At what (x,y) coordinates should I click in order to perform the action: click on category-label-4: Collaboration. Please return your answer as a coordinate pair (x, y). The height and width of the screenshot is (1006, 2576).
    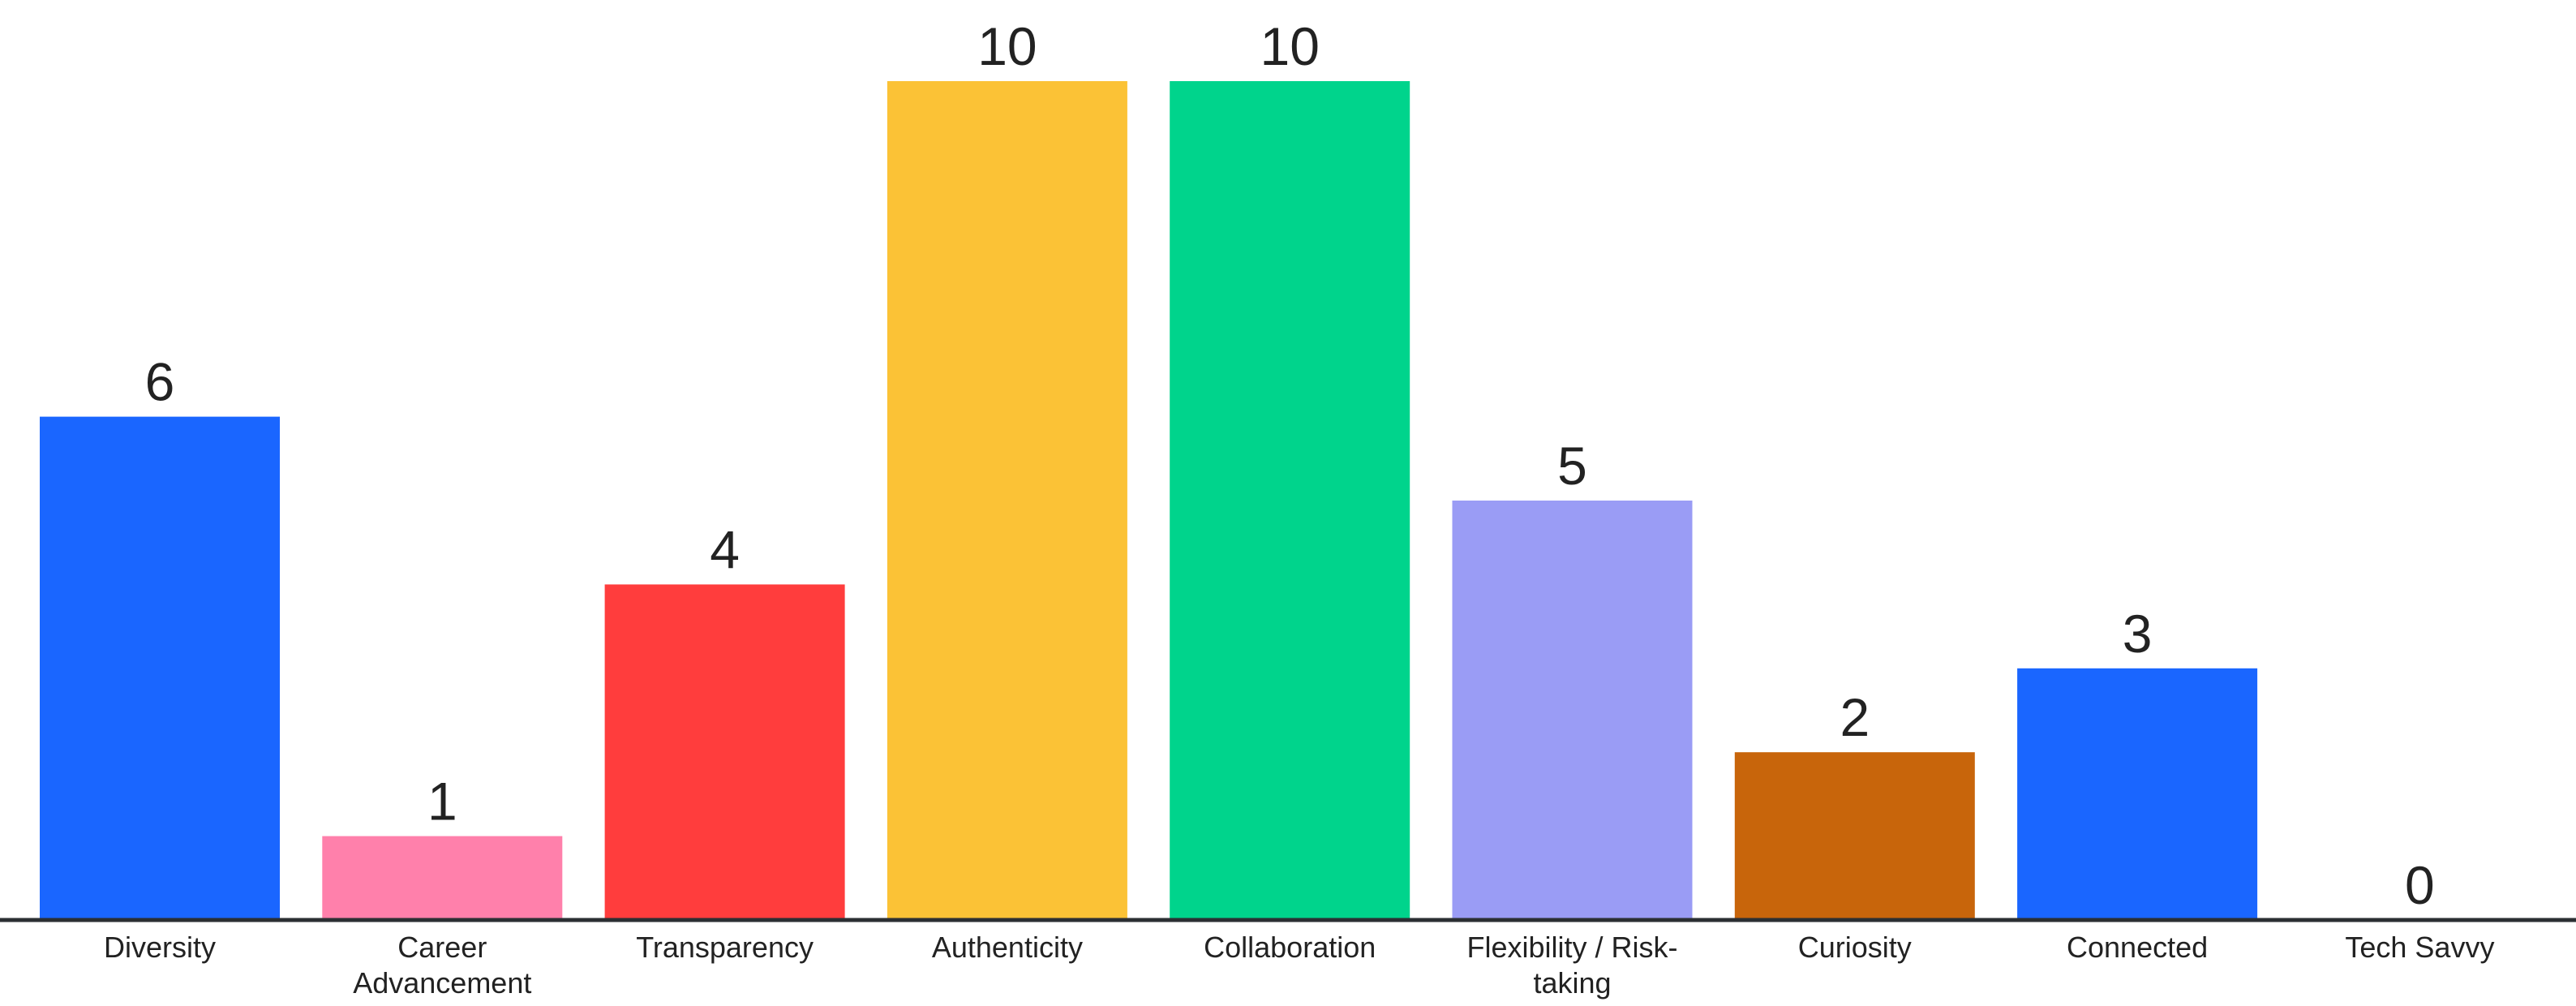
    Looking at the image, I should click on (1290, 947).